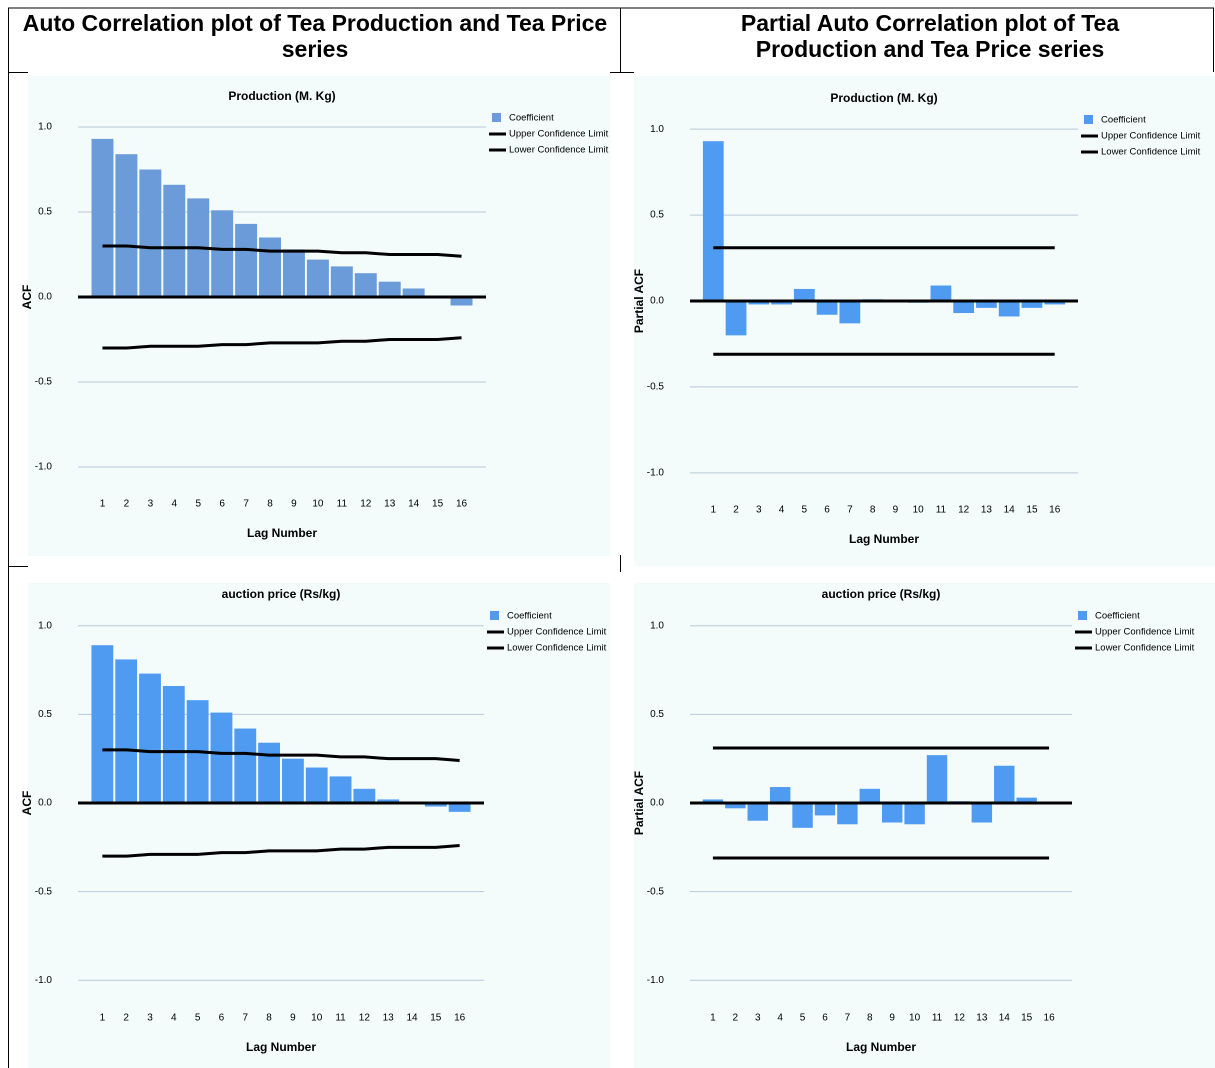  I want to click on x-tick-label: 1, so click(713, 510).